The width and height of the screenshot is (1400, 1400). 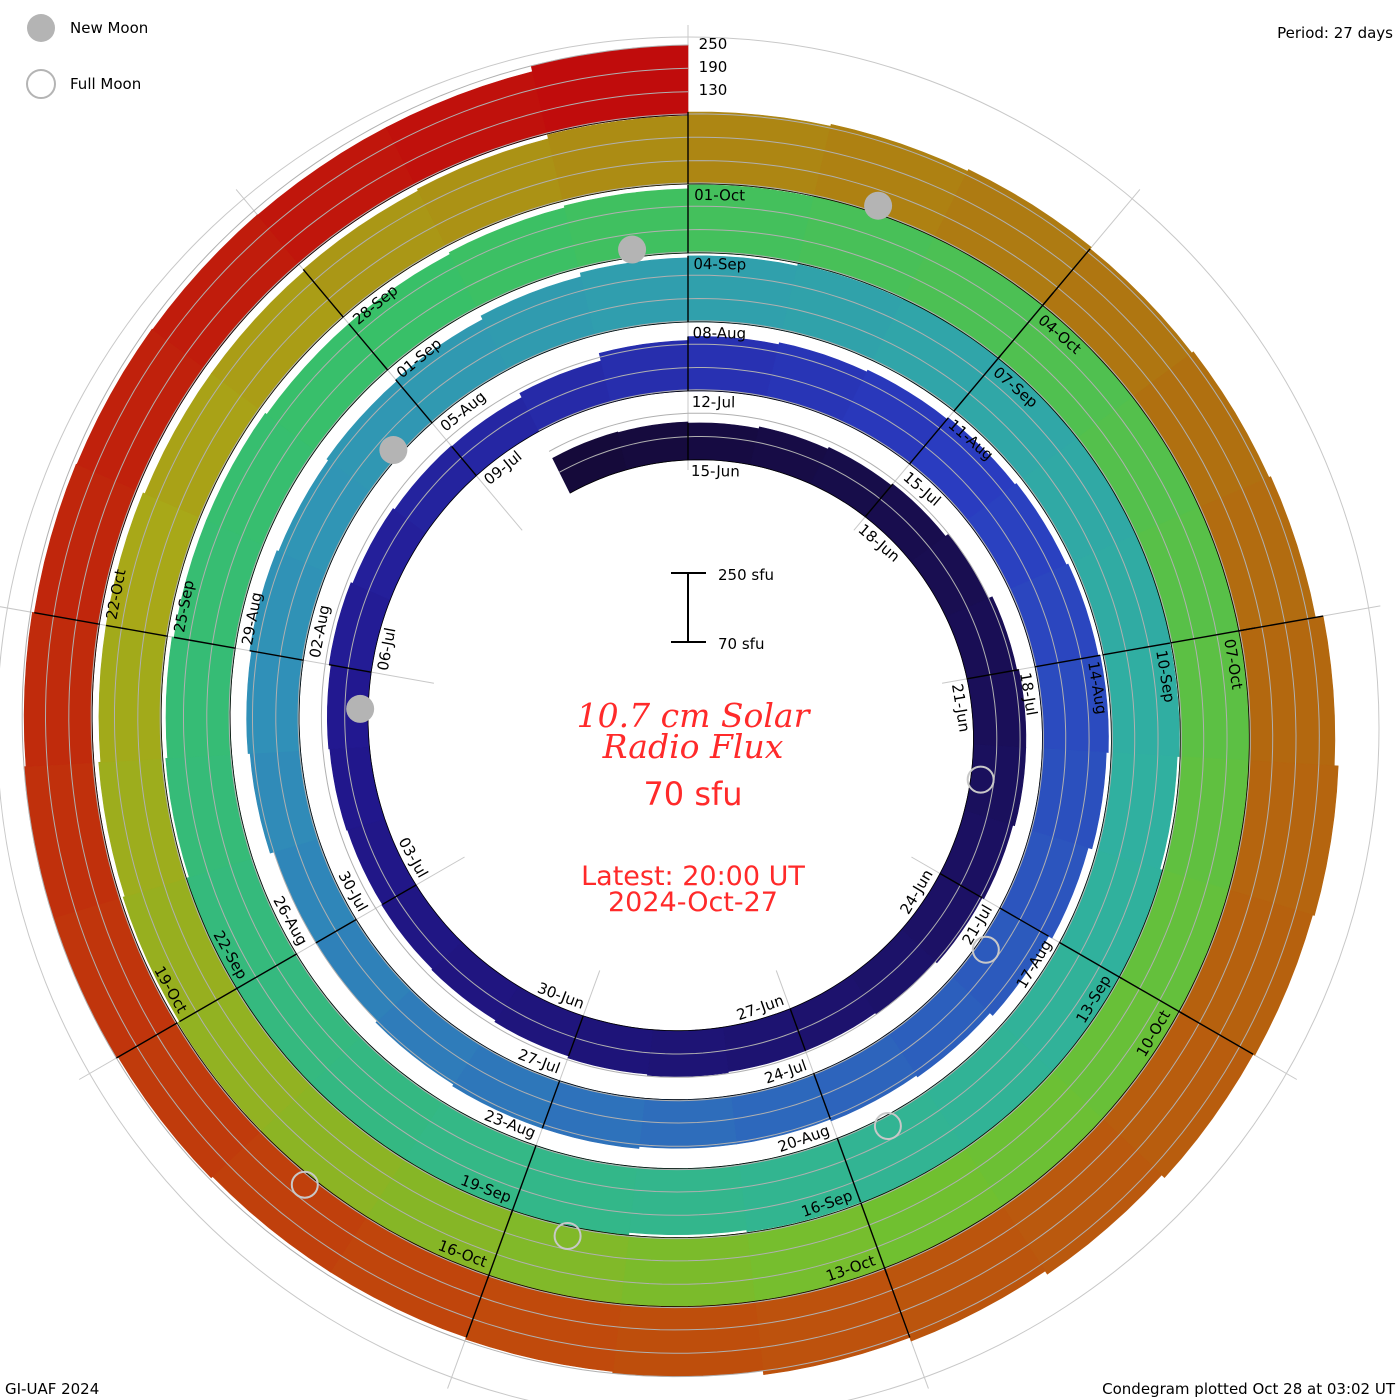 I want to click on scale-tick-130: 130, so click(x=713, y=90).